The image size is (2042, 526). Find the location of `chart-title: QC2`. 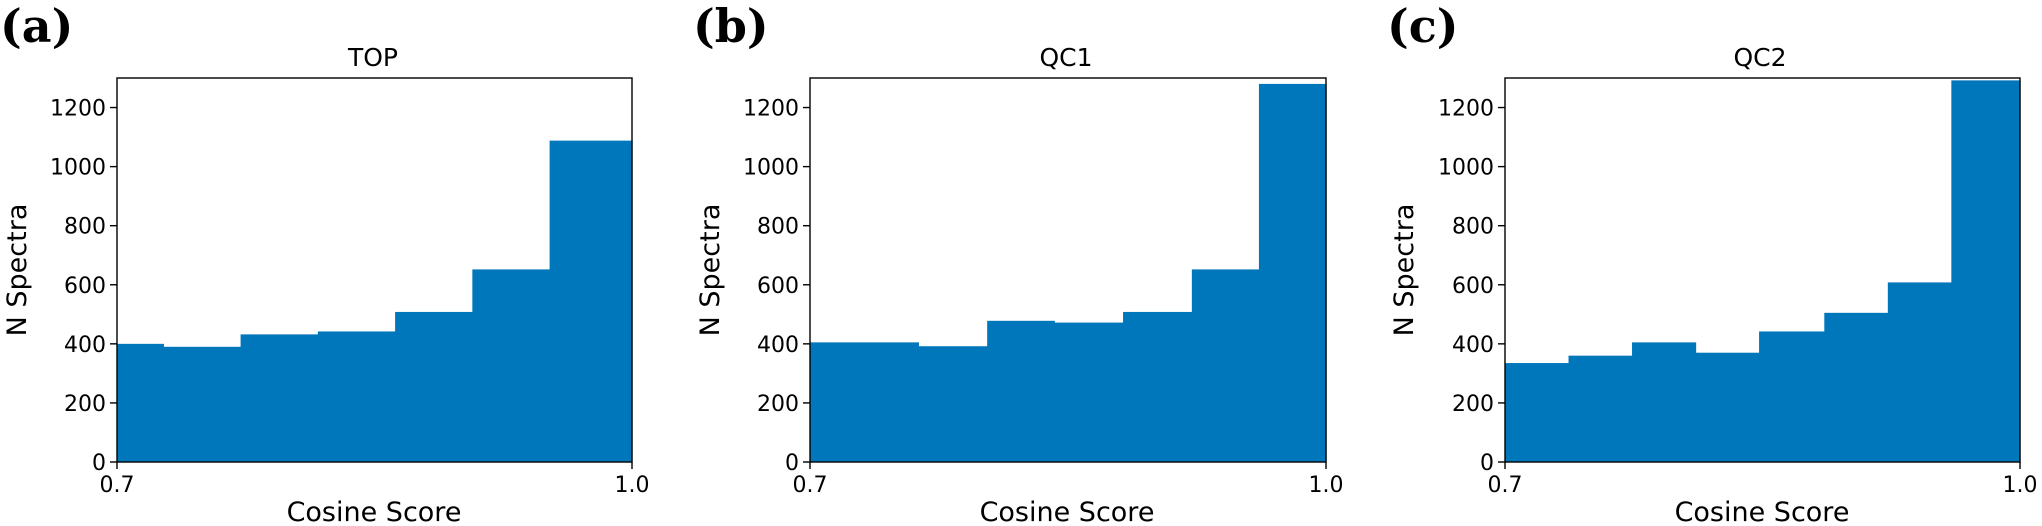

chart-title: QC2 is located at coordinates (1759, 57).